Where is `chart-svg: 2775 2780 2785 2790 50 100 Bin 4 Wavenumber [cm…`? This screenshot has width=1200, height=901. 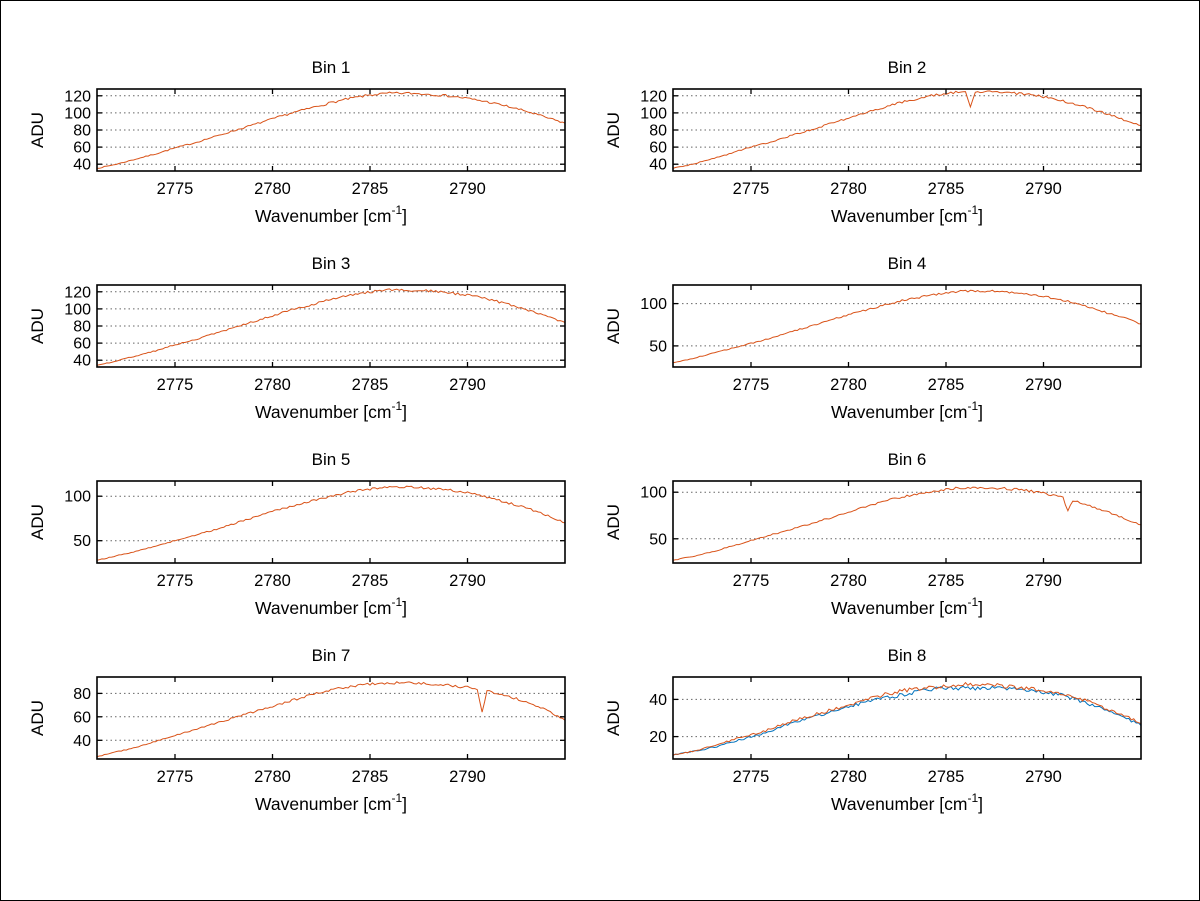 chart-svg: 2775 2780 2785 2790 50 100 Bin 4 Wavenumber [cm… is located at coordinates (873, 338).